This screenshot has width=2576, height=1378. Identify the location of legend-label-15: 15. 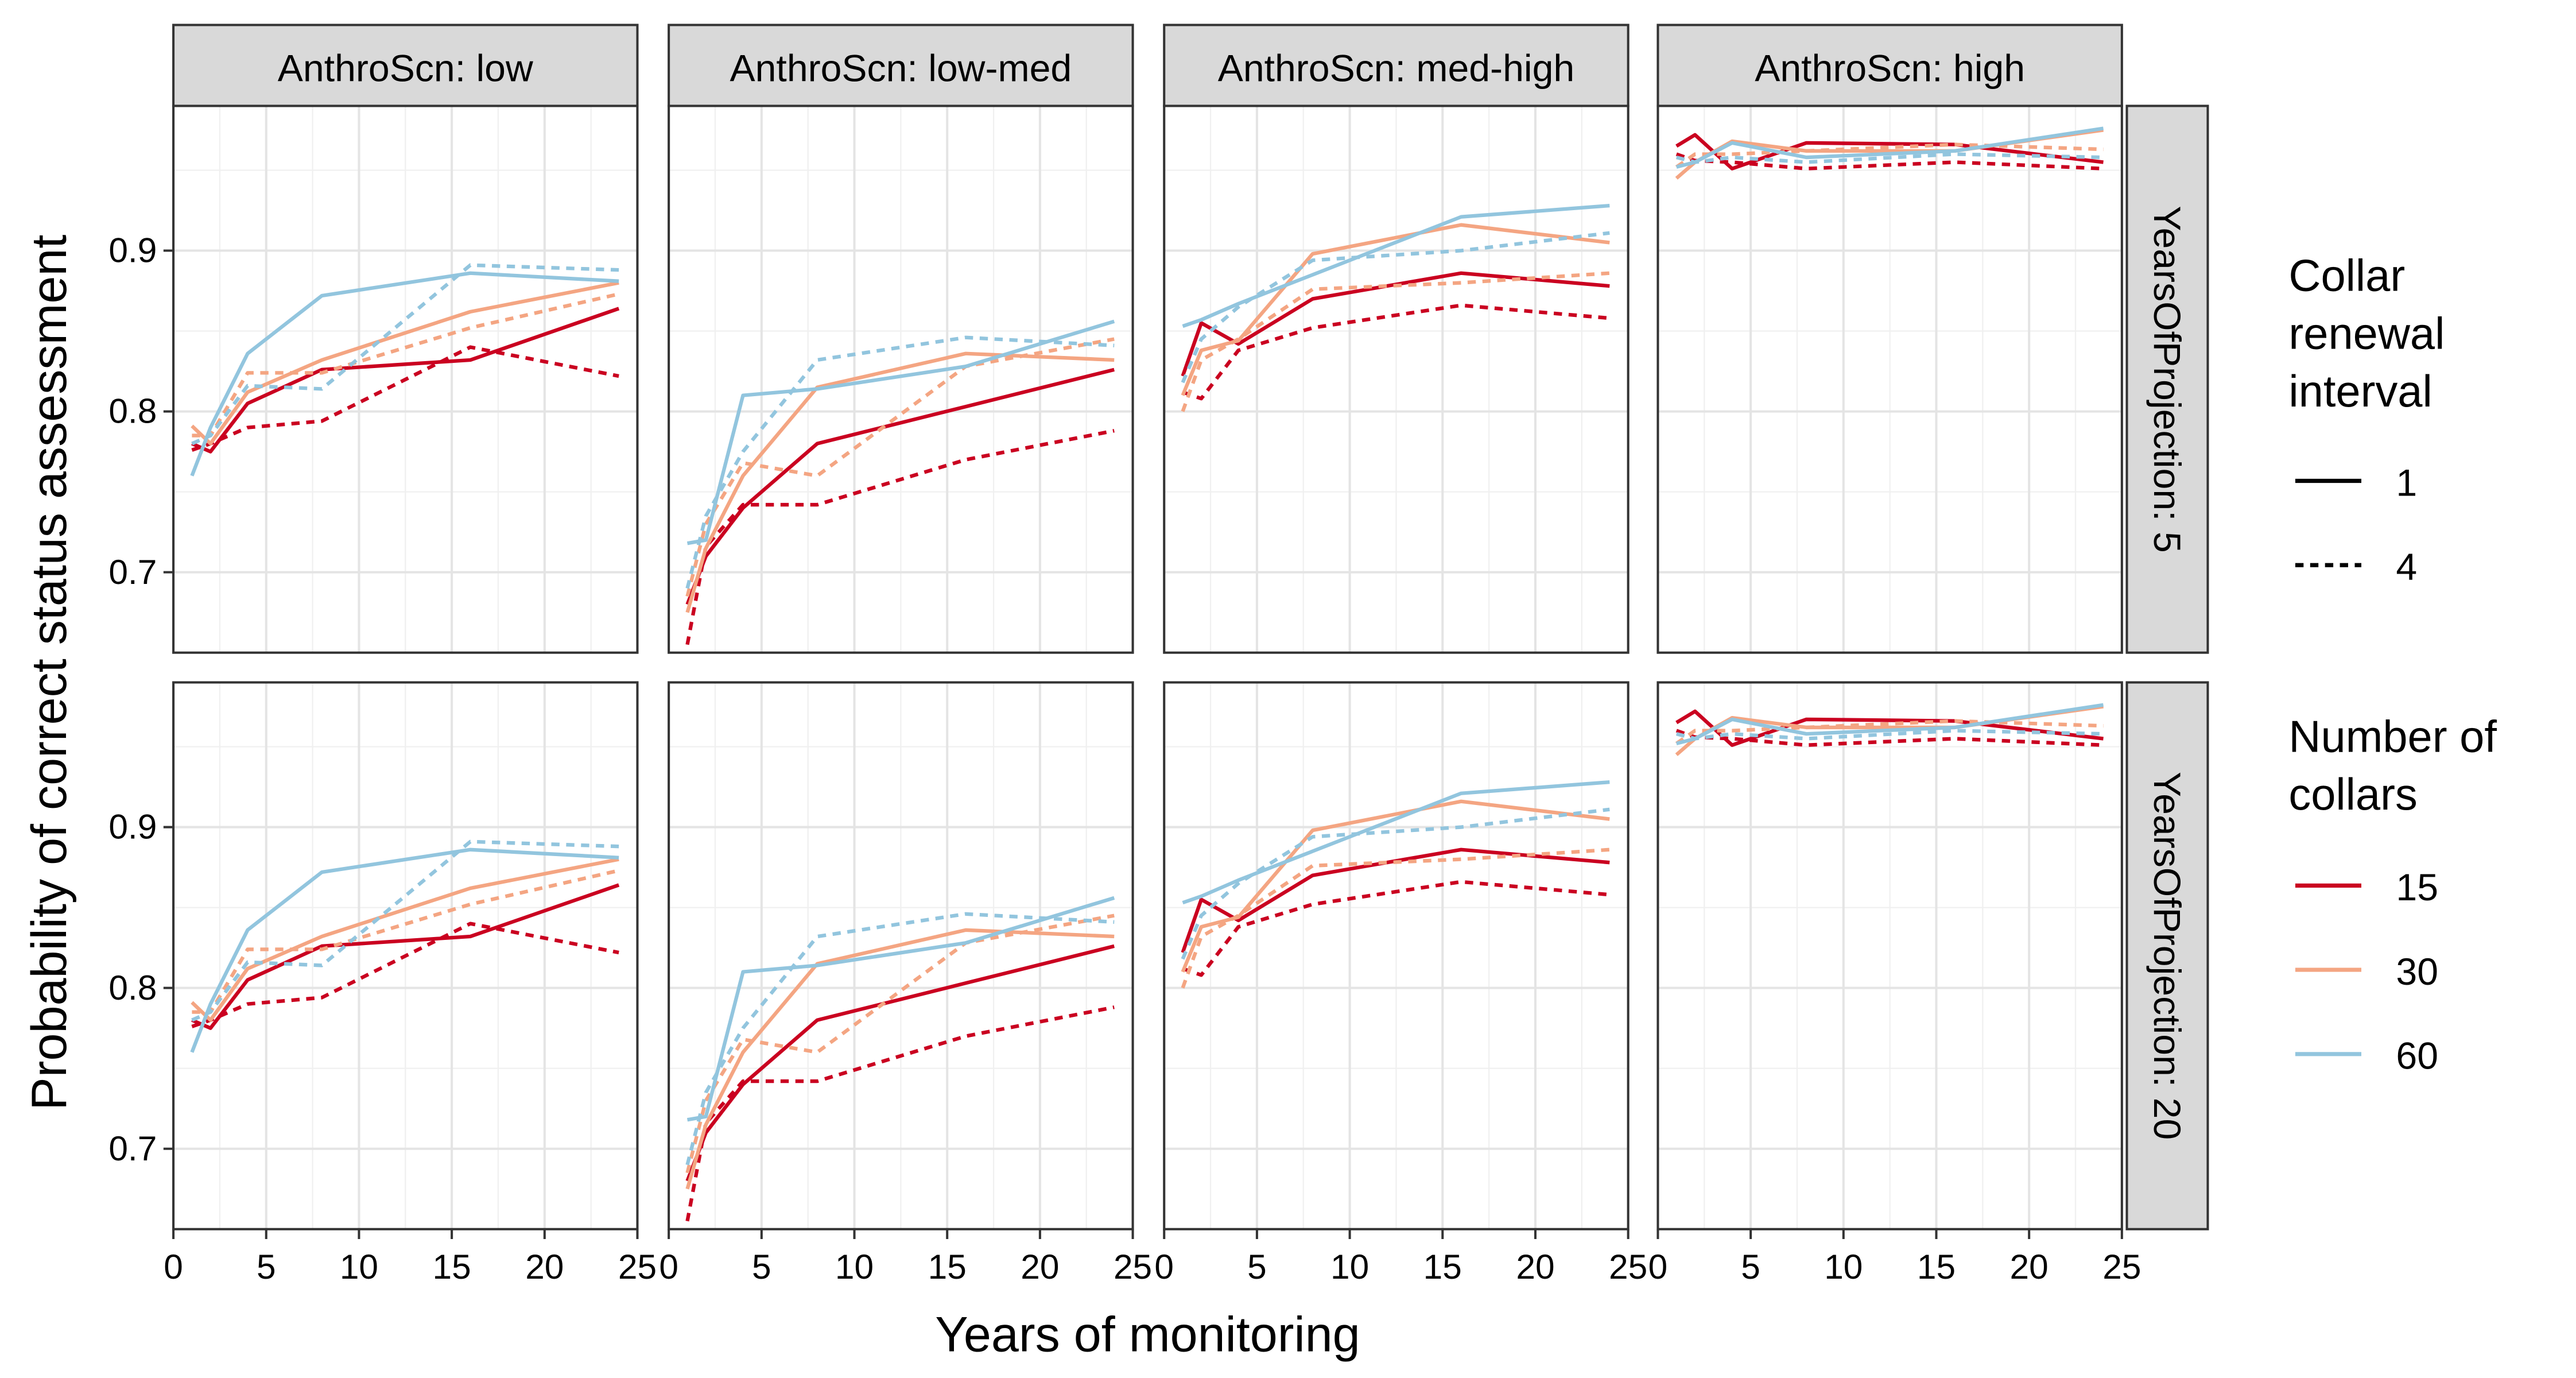
(2417, 888).